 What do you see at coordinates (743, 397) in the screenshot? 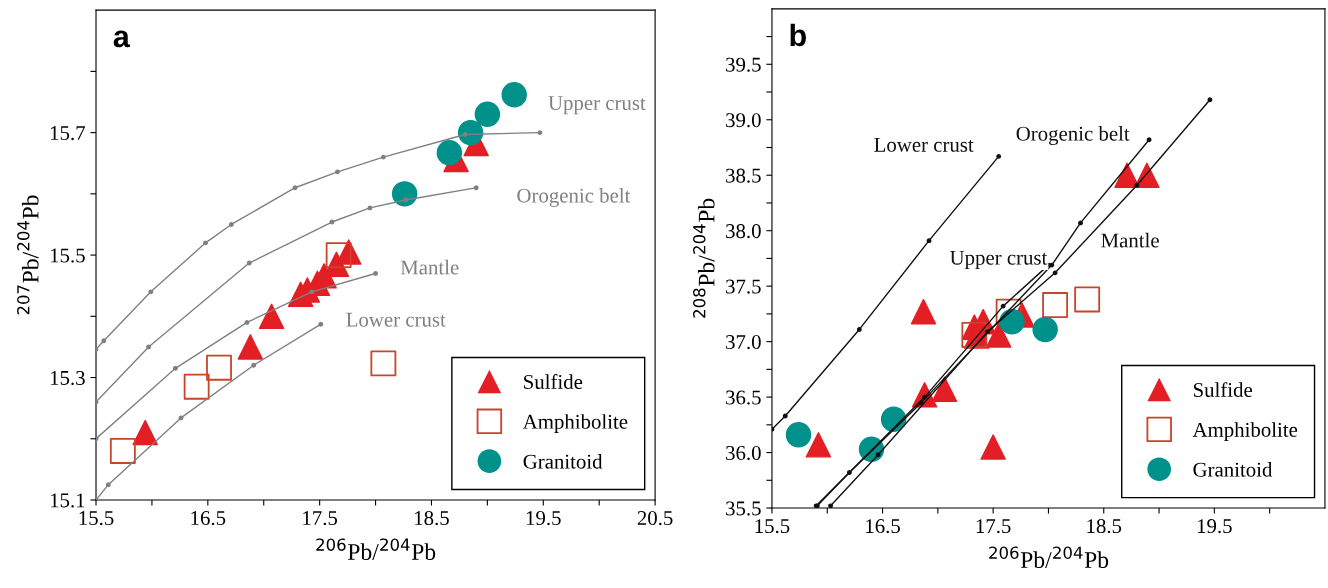
I see `y-tick-label: 36.5` at bounding box center [743, 397].